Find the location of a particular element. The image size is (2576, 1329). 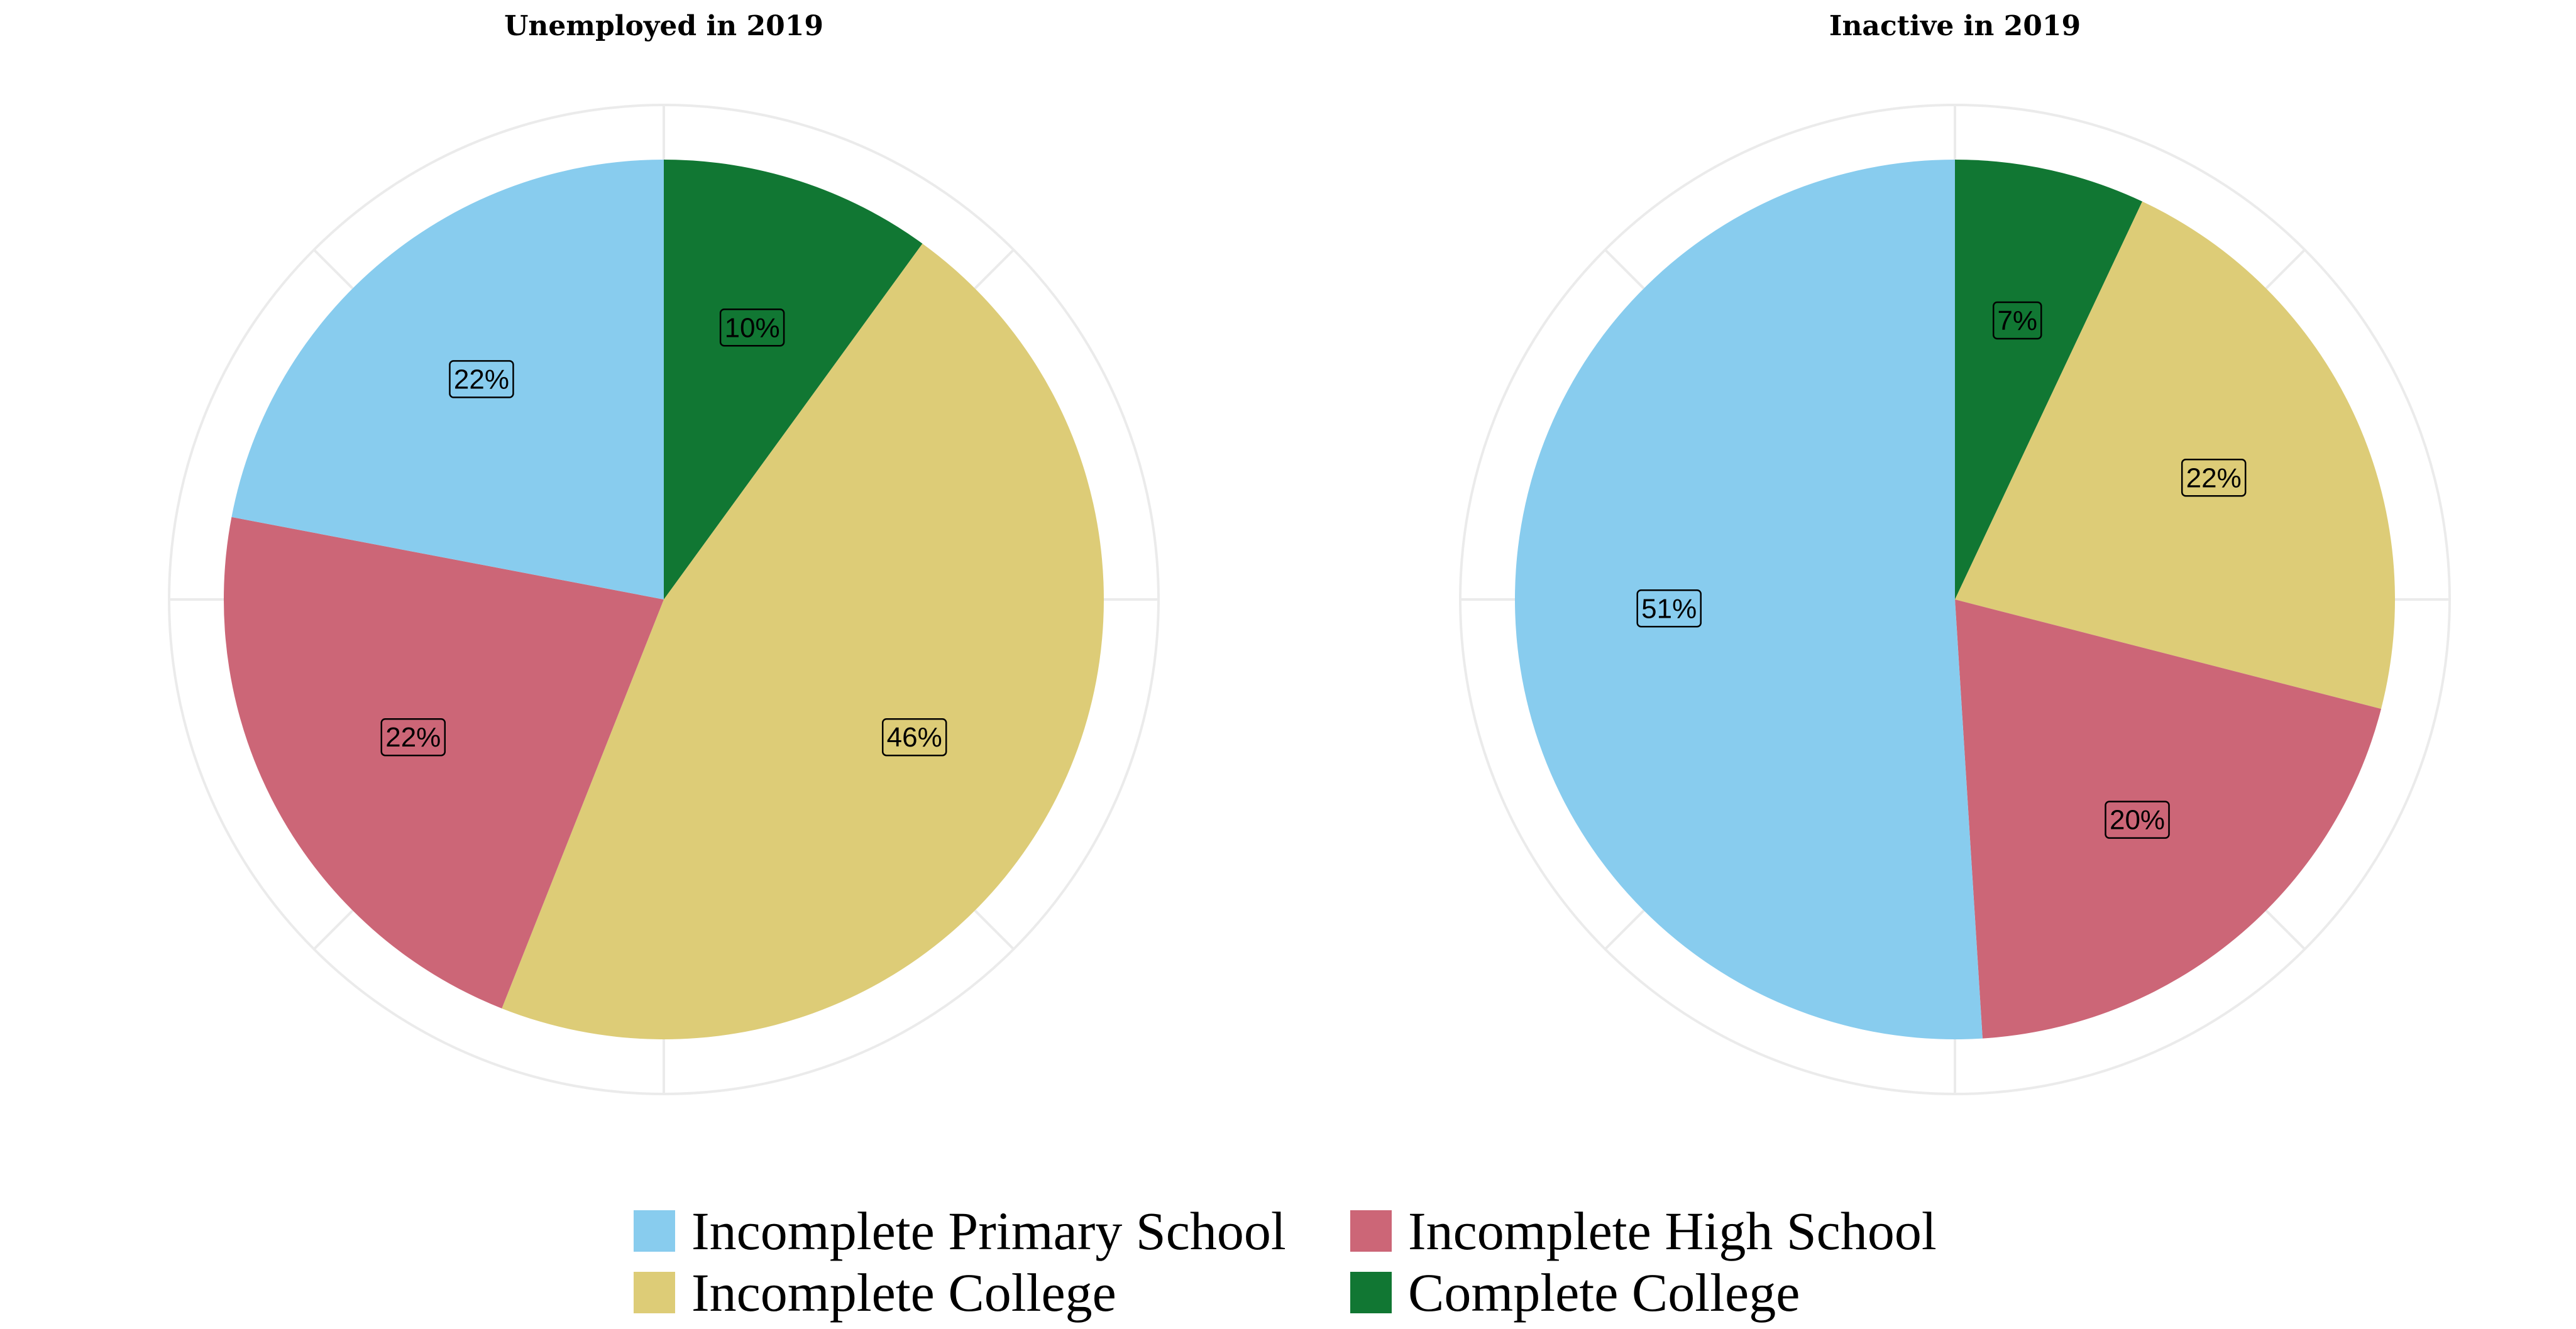

data-label-incomplete-high-school: 20% is located at coordinates (2137, 820).